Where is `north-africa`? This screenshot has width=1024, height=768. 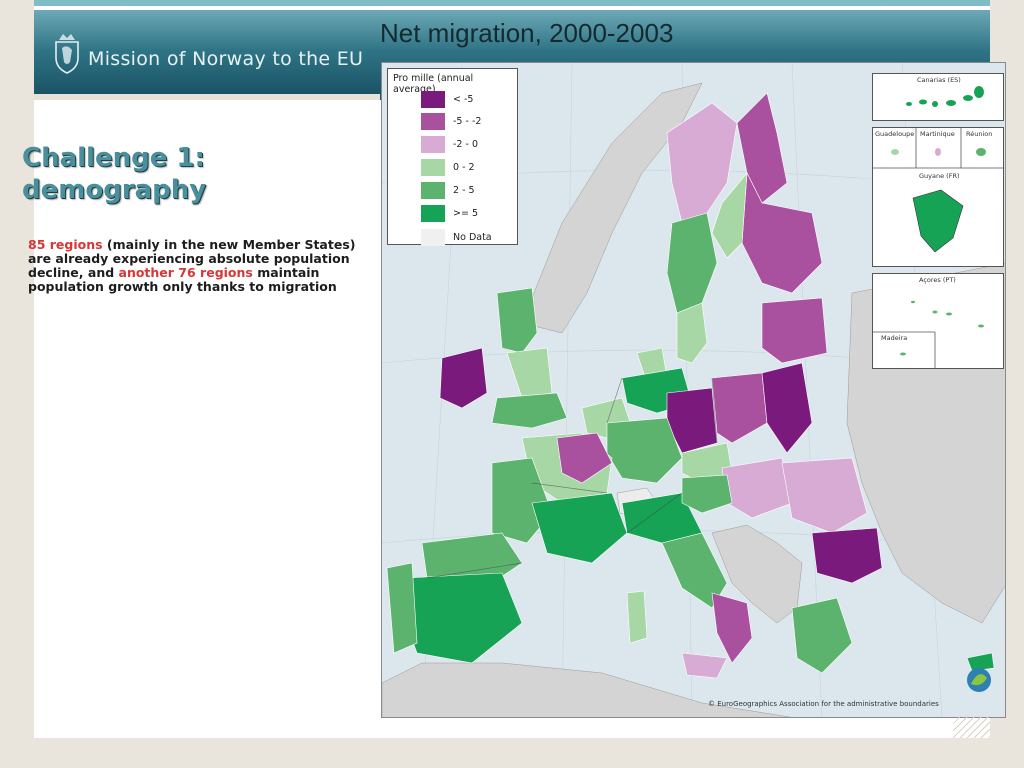
north-africa is located at coordinates (587, 689).